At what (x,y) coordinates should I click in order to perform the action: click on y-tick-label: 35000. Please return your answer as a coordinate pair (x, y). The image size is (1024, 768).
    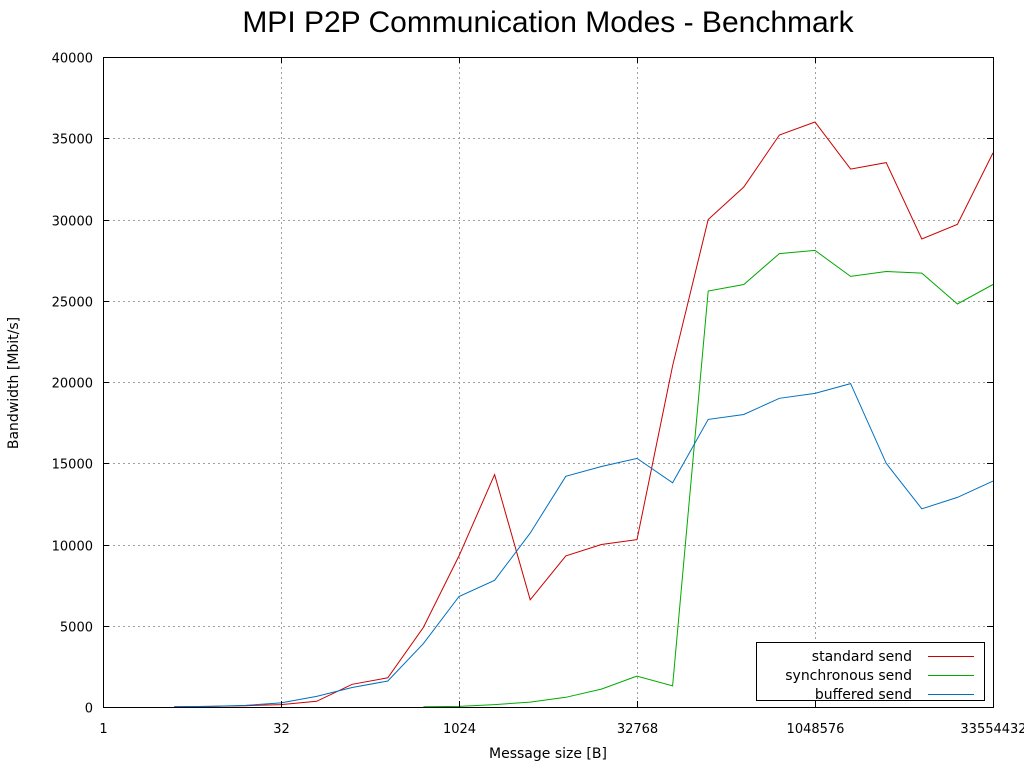
    Looking at the image, I should click on (72, 140).